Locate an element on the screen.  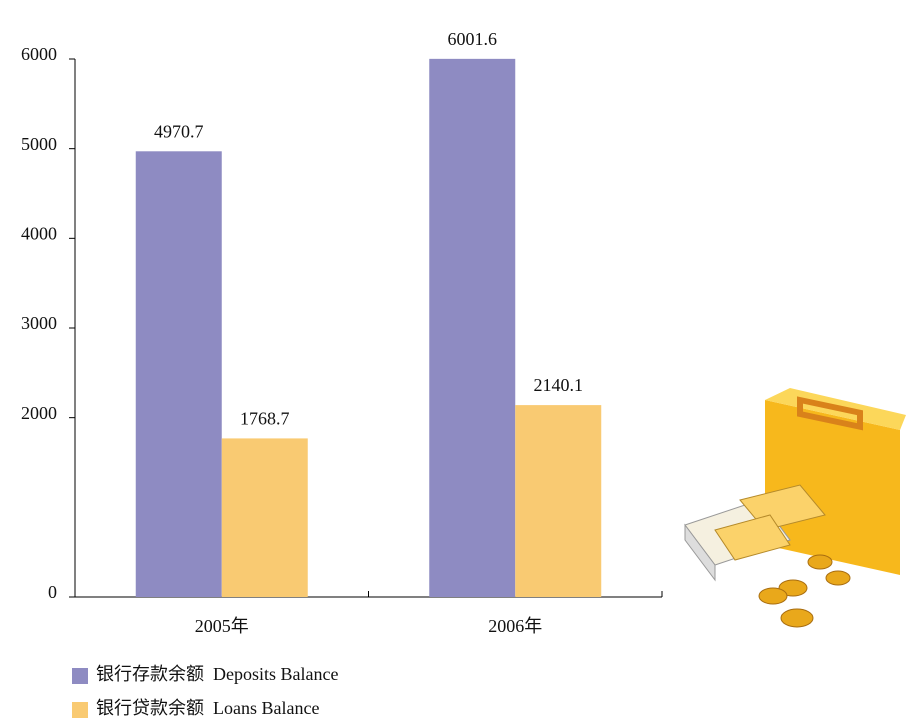
value-label: 6001.6 is located at coordinates (473, 39).